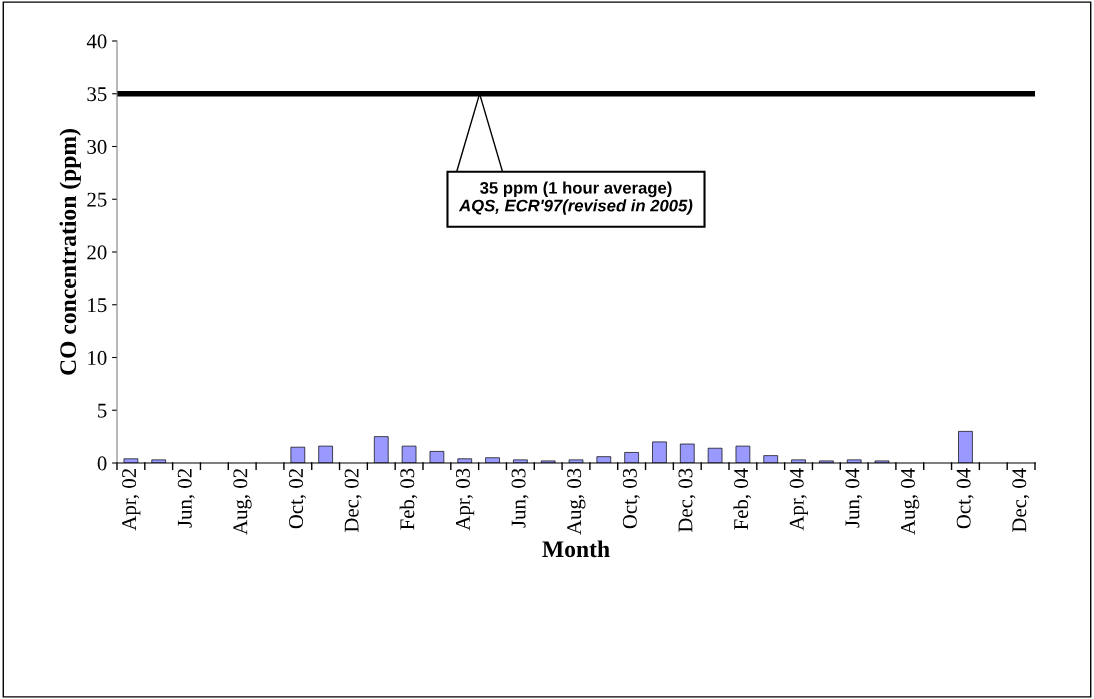 The width and height of the screenshot is (1094, 699). What do you see at coordinates (575, 207) in the screenshot?
I see `annotation: AQS, ECR'97(revised in 2005)` at bounding box center [575, 207].